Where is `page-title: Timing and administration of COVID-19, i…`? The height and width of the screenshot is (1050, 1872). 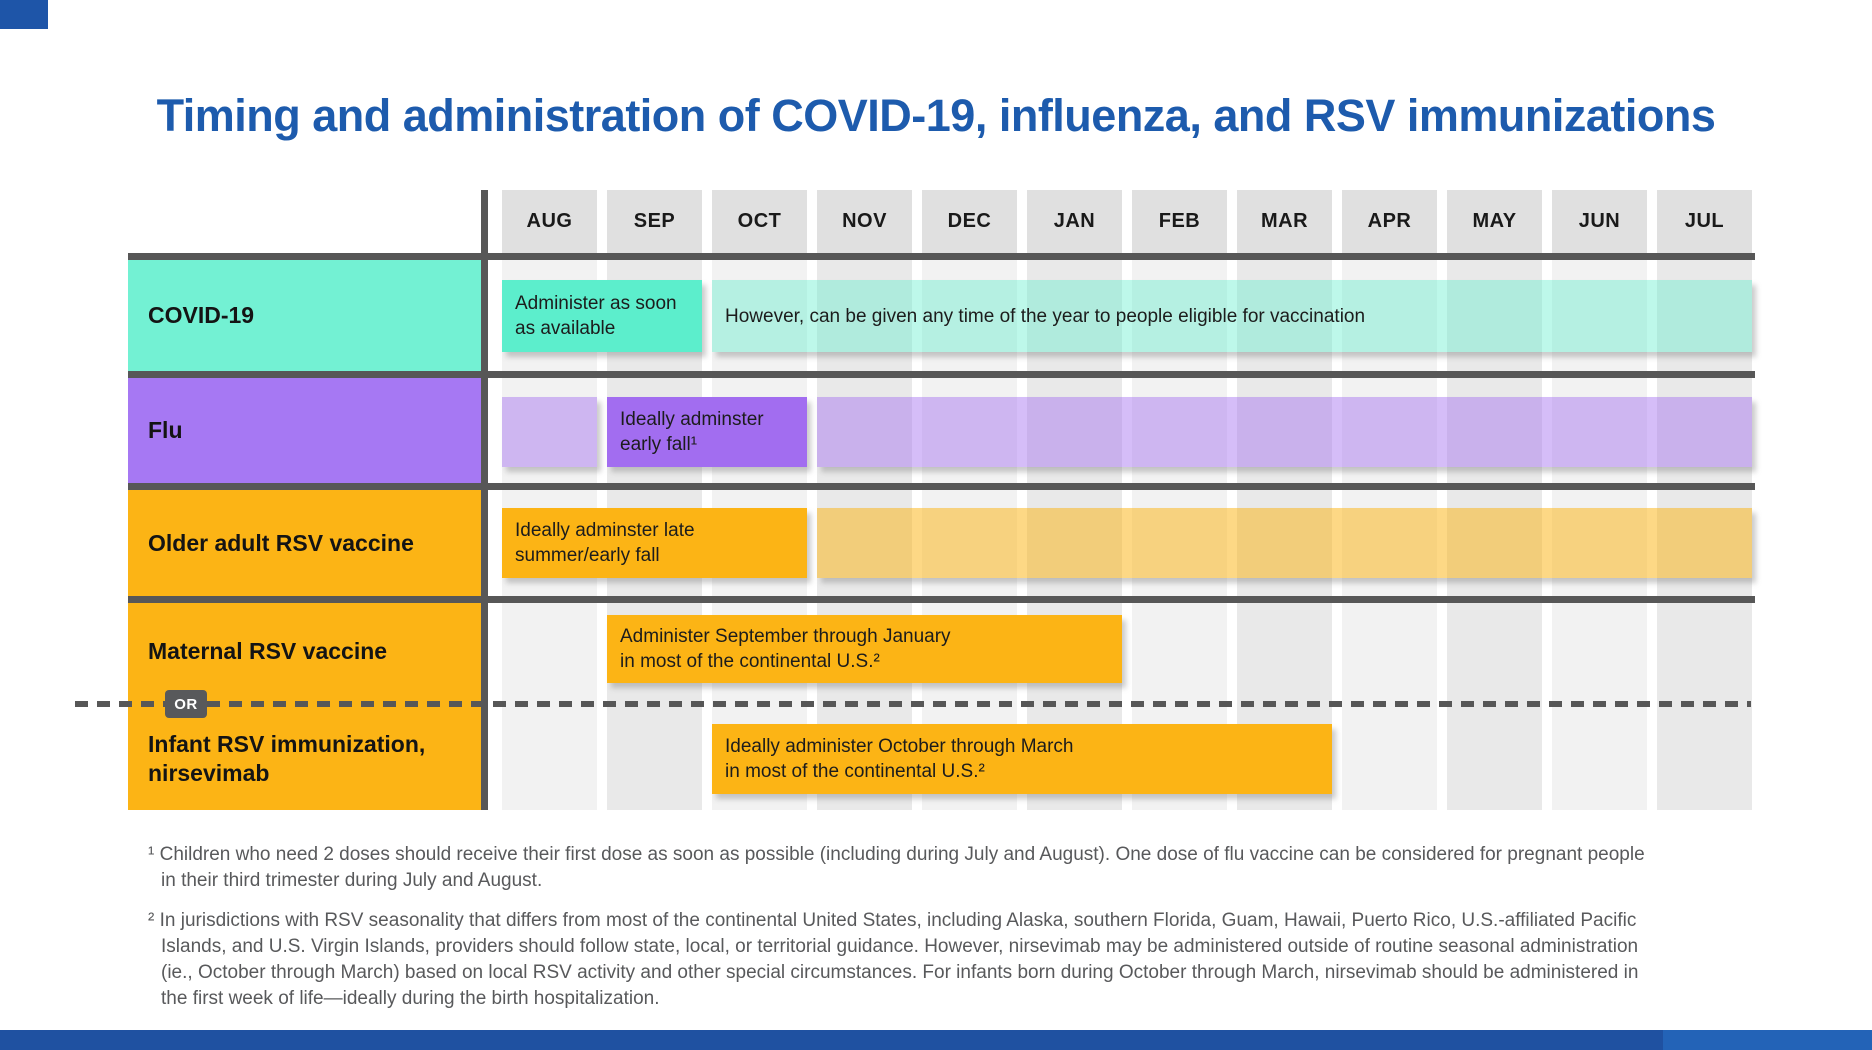
page-title: Timing and administration of COVID-19, i… is located at coordinates (936, 116).